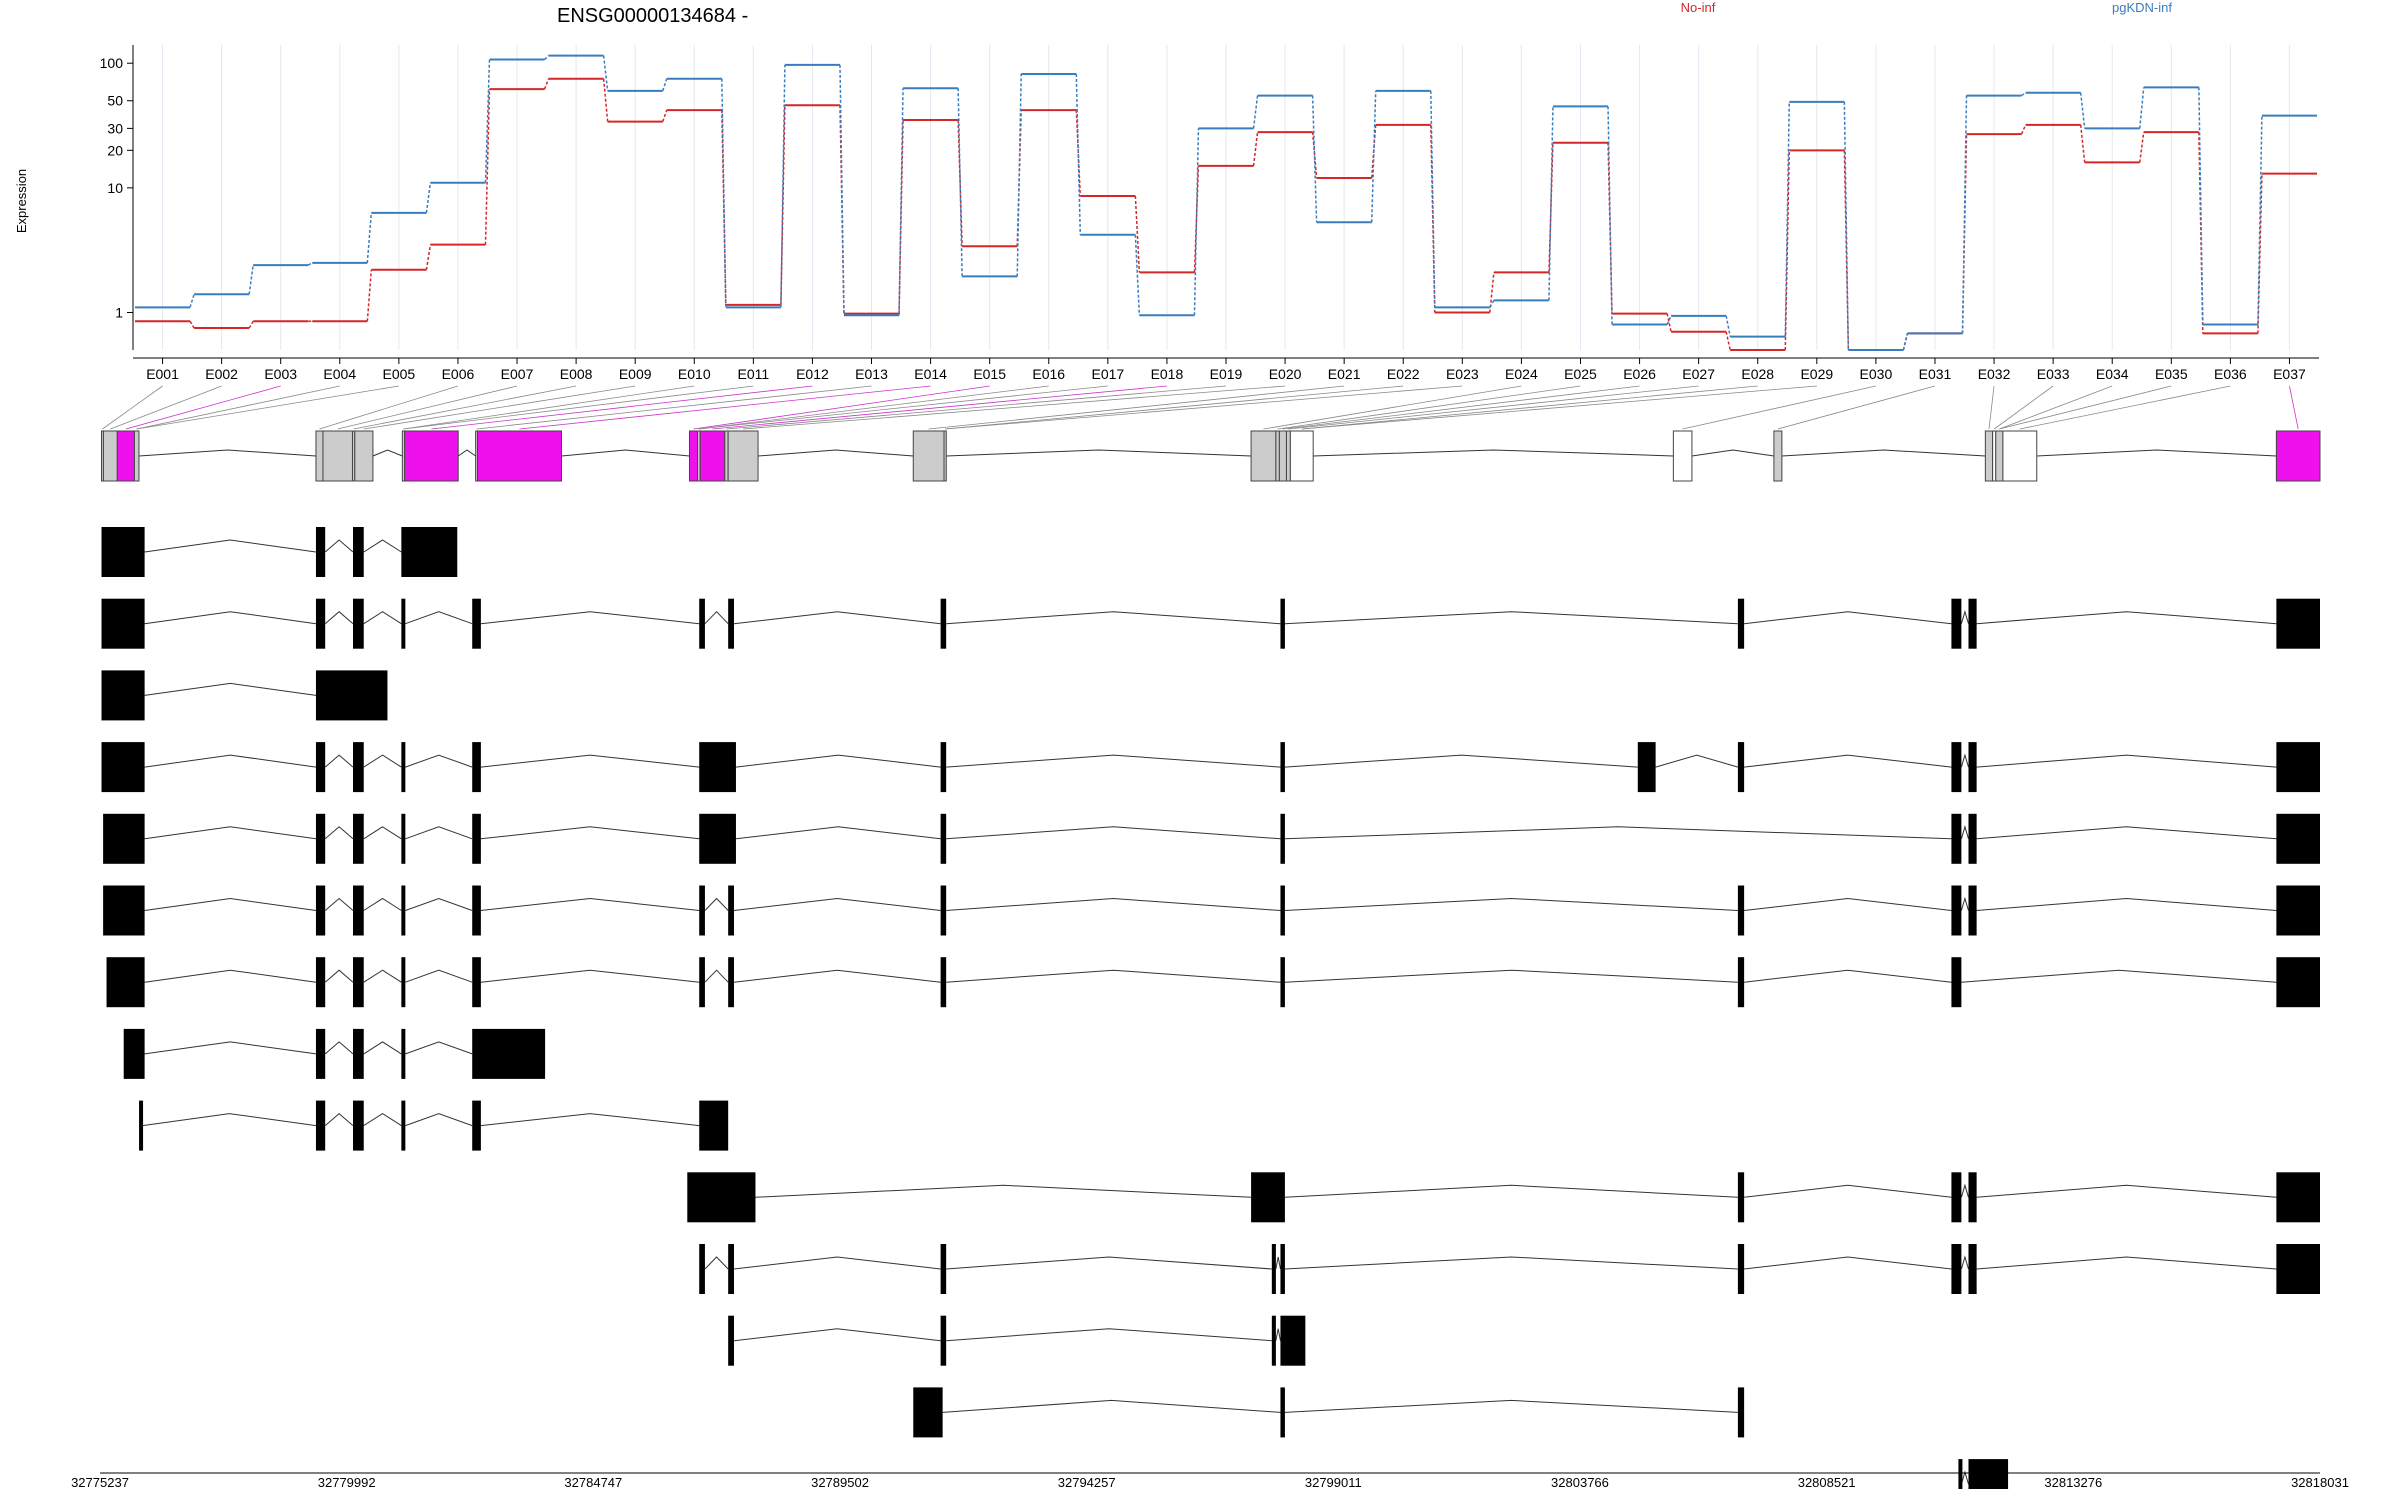 This screenshot has width=2400, height=1489. I want to click on legend-pgkdn-inf: pgKDN-inf, so click(2142, 7).